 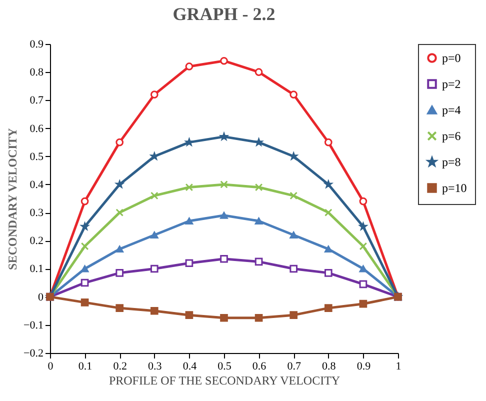 I want to click on legend-label: p=8, so click(x=451, y=162).